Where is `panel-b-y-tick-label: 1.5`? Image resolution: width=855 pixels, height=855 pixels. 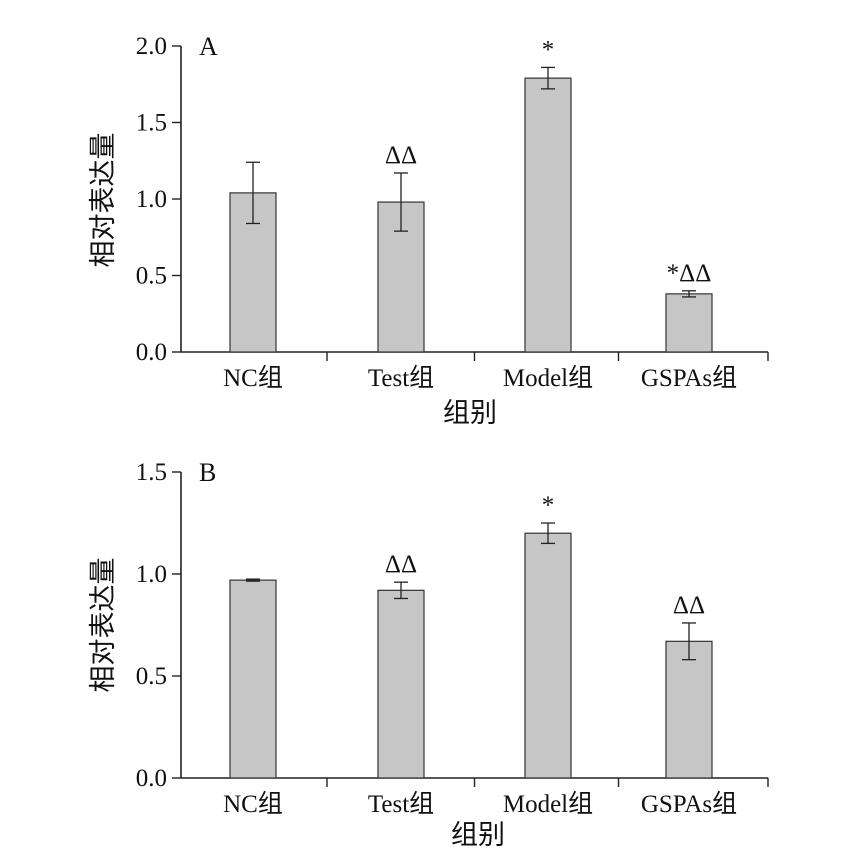 panel-b-y-tick-label: 1.5 is located at coordinates (151, 472).